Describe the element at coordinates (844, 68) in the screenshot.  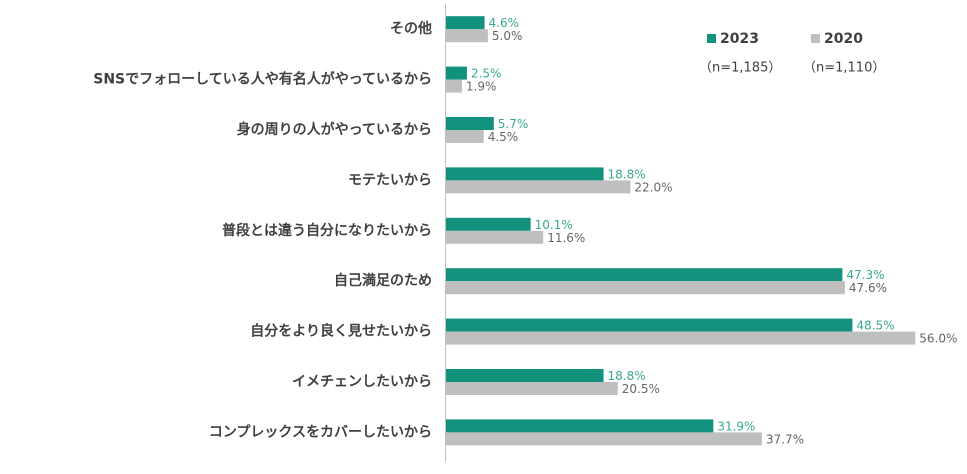
I see `legend-sample-size: （n=1,110）` at that location.